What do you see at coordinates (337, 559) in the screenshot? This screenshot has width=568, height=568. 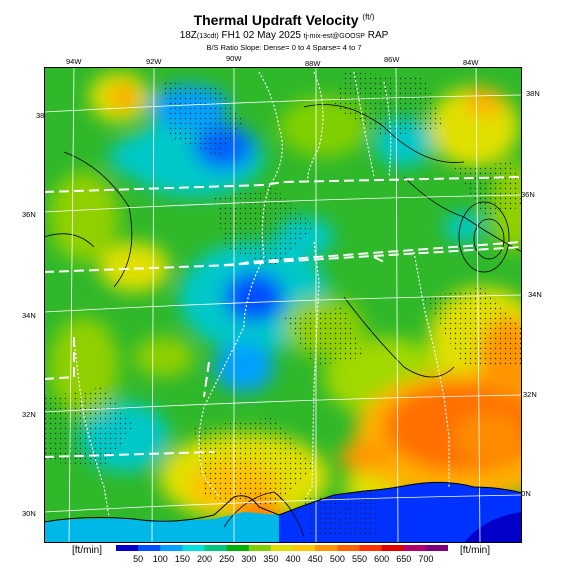 I see `colorbar-tick-label: 500` at bounding box center [337, 559].